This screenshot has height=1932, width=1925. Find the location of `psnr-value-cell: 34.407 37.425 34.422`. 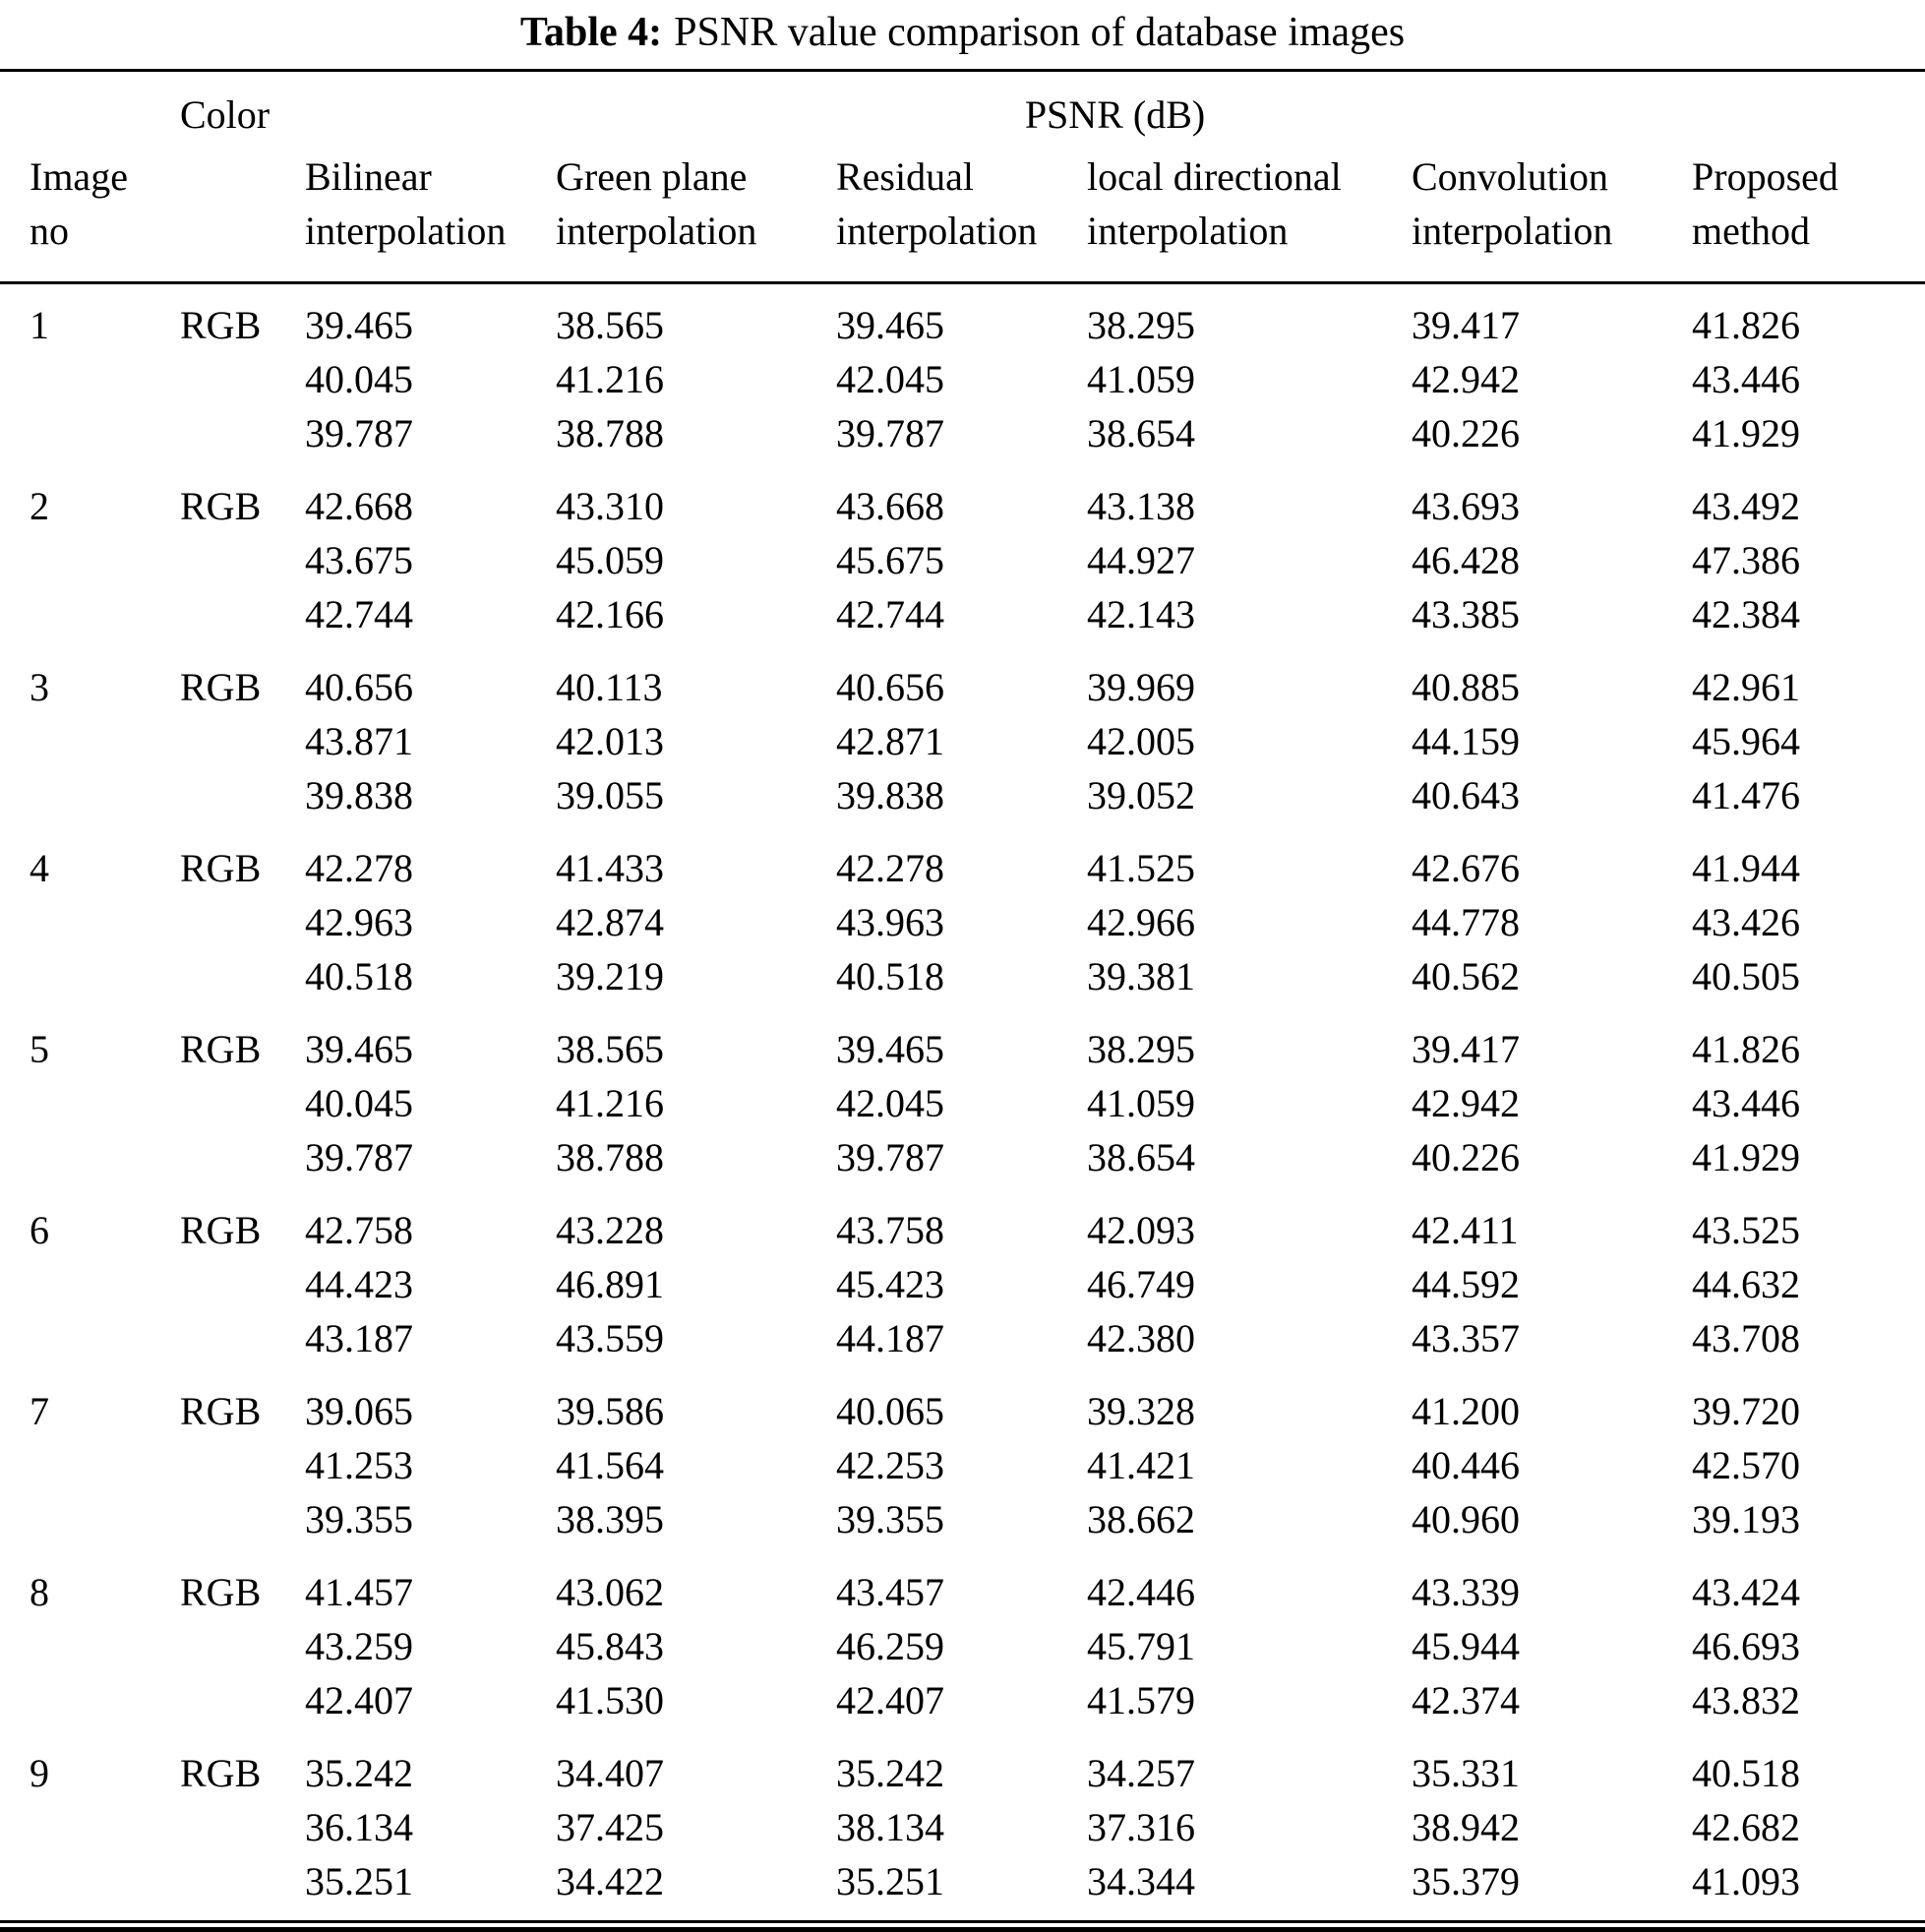

psnr-value-cell: 34.407 37.425 34.422 is located at coordinates (696, 1822).